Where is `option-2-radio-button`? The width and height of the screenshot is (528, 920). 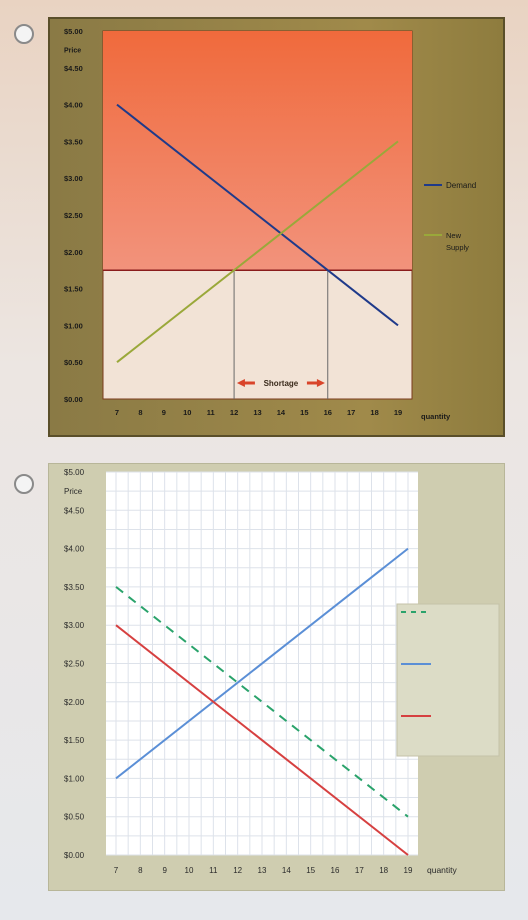 option-2-radio-button is located at coordinates (24, 484).